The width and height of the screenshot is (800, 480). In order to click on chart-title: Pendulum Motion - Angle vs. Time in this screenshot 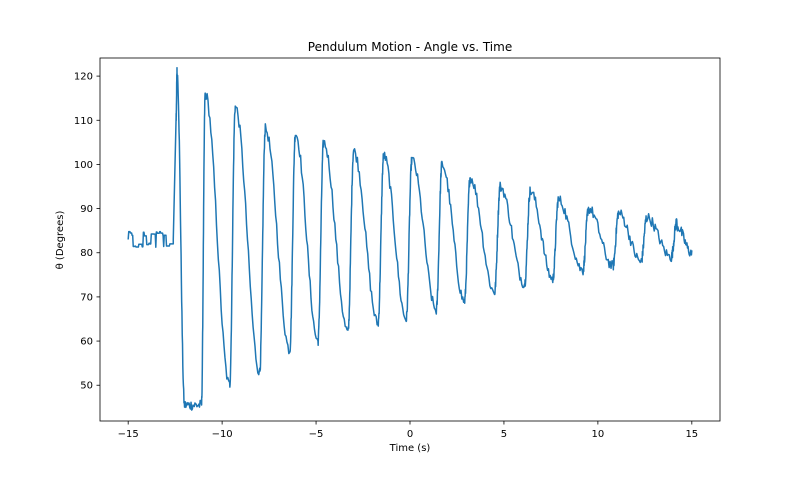, I will do `click(410, 47)`.